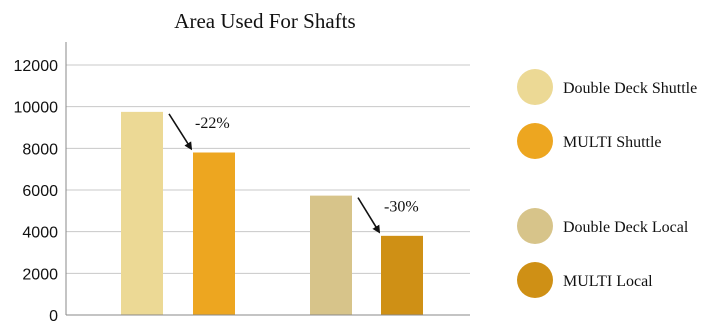 The image size is (718, 324). I want to click on y-tick-label: 6000, so click(40, 191).